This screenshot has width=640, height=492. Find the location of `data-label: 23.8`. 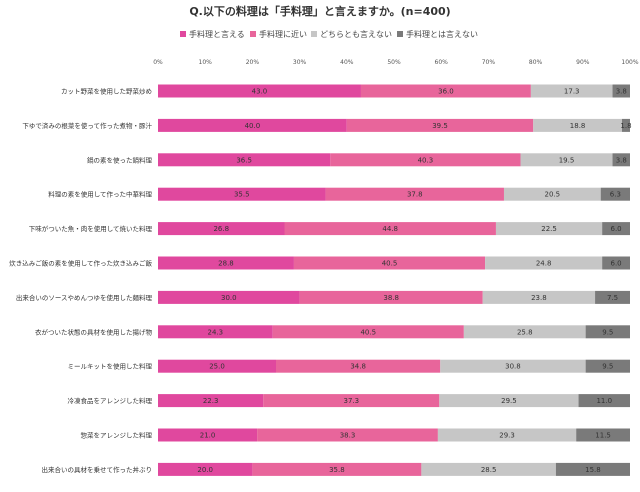

data-label: 23.8 is located at coordinates (539, 298).